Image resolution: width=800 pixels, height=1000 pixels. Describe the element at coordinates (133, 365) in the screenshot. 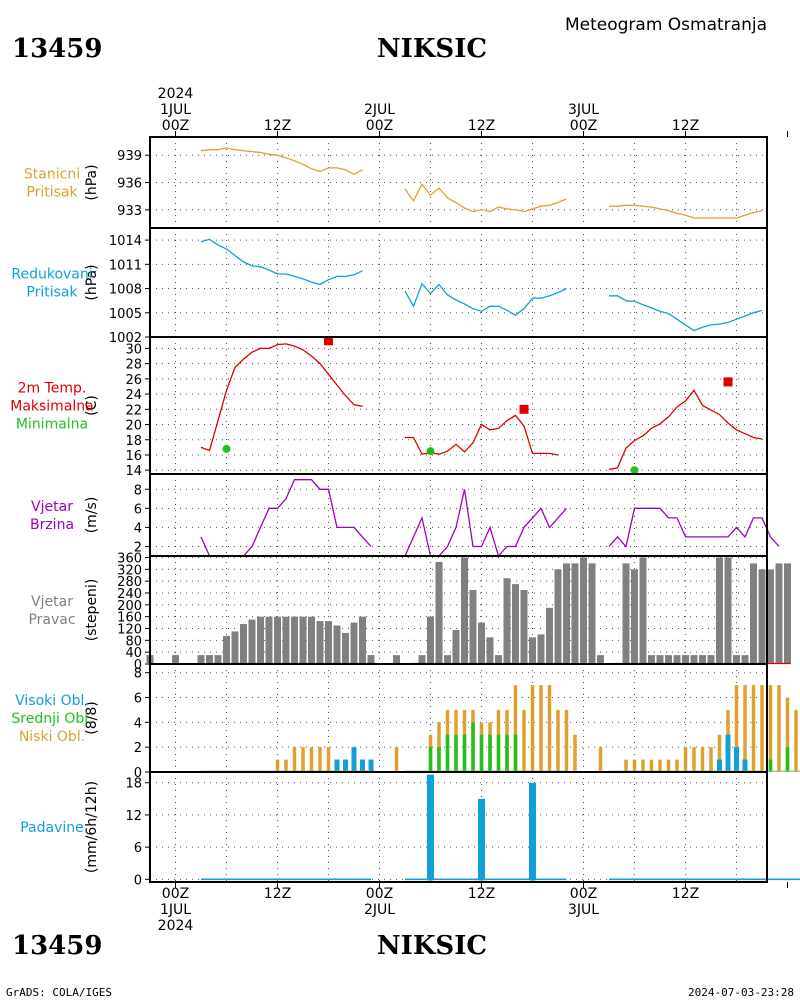

I see `y-tick-label: 28` at that location.